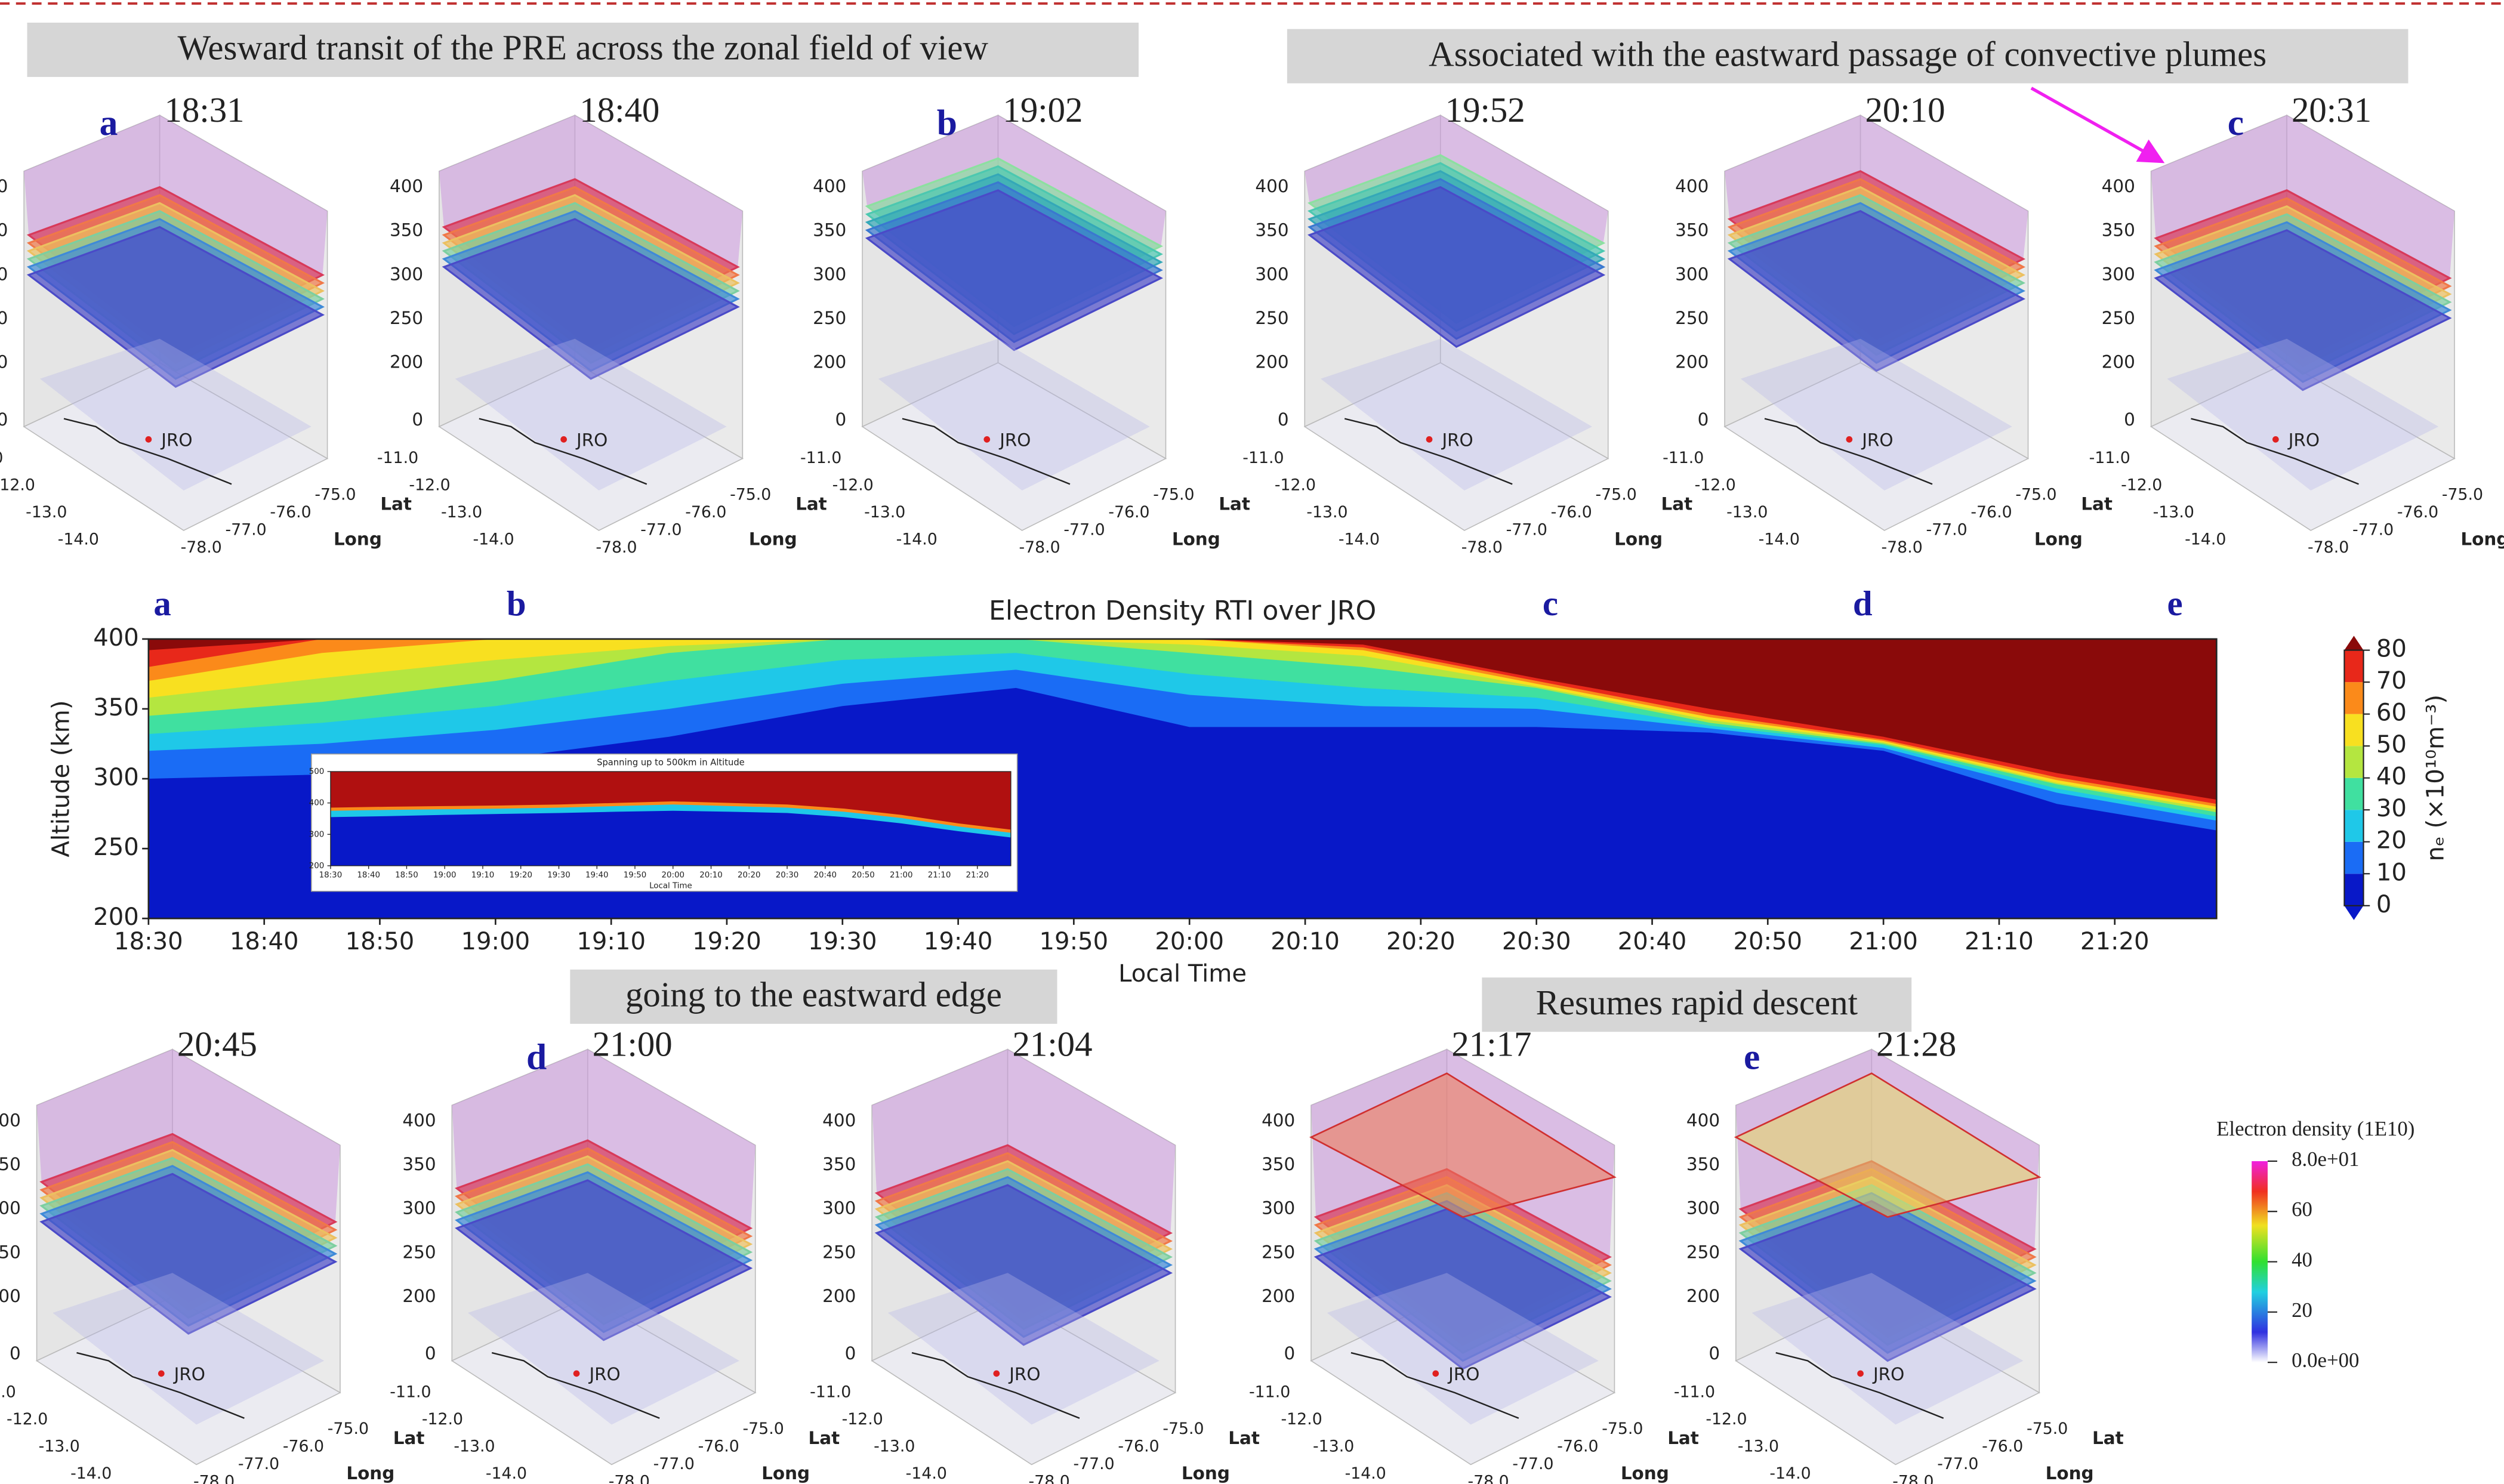 The height and width of the screenshot is (1484, 2504). Describe the element at coordinates (2391, 681) in the screenshot. I see `colorbar-tick-label: 70` at that location.